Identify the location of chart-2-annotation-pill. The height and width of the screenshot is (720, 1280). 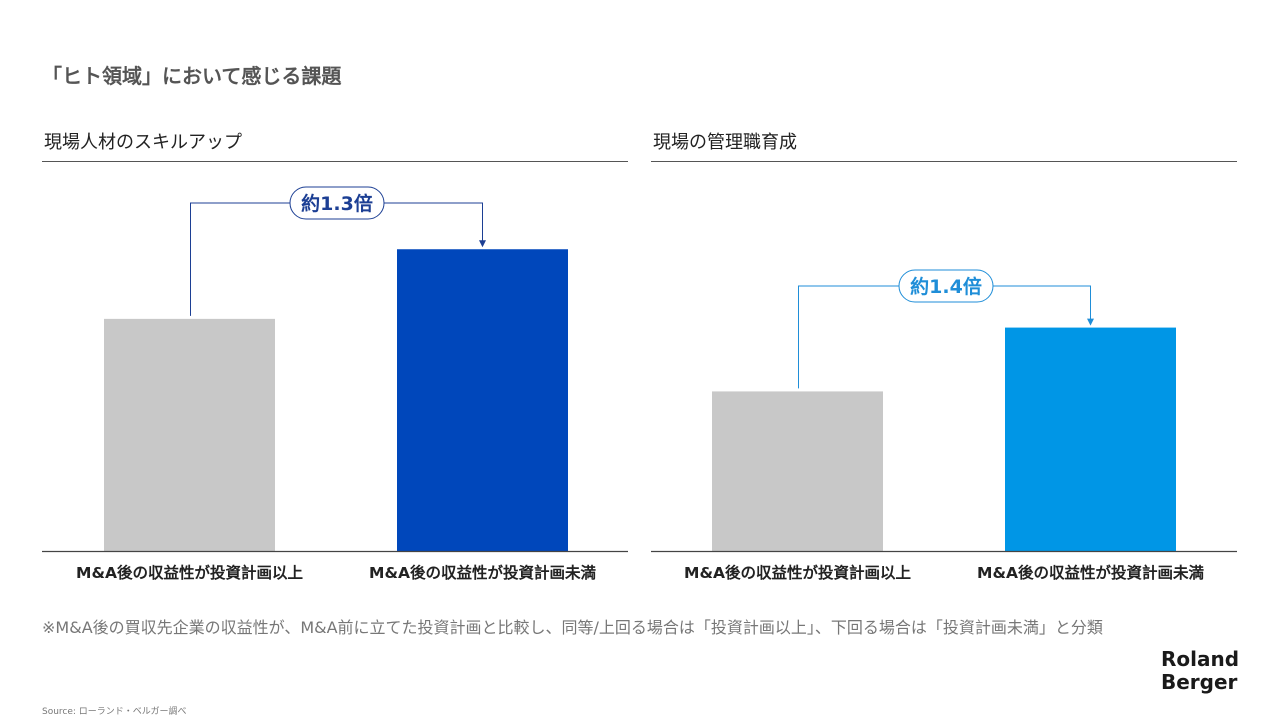
(946, 286).